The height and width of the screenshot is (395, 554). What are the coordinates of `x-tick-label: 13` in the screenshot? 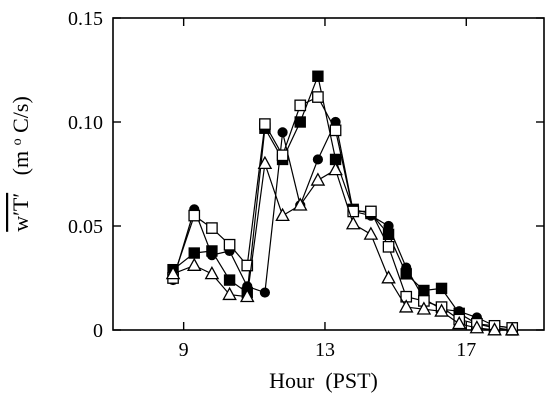 It's located at (325, 350).